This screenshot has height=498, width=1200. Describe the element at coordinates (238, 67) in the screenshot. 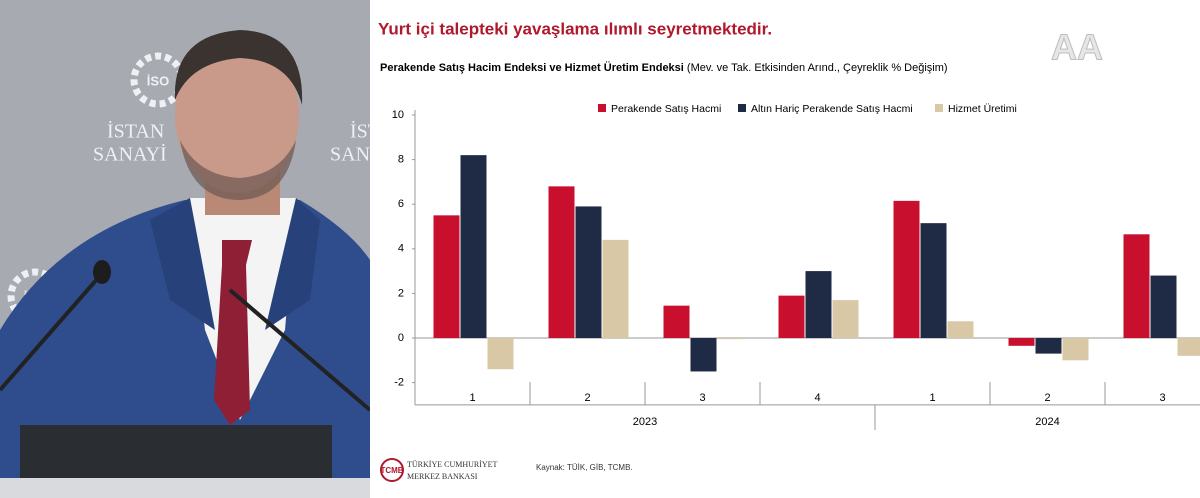

I see `hair` at that location.